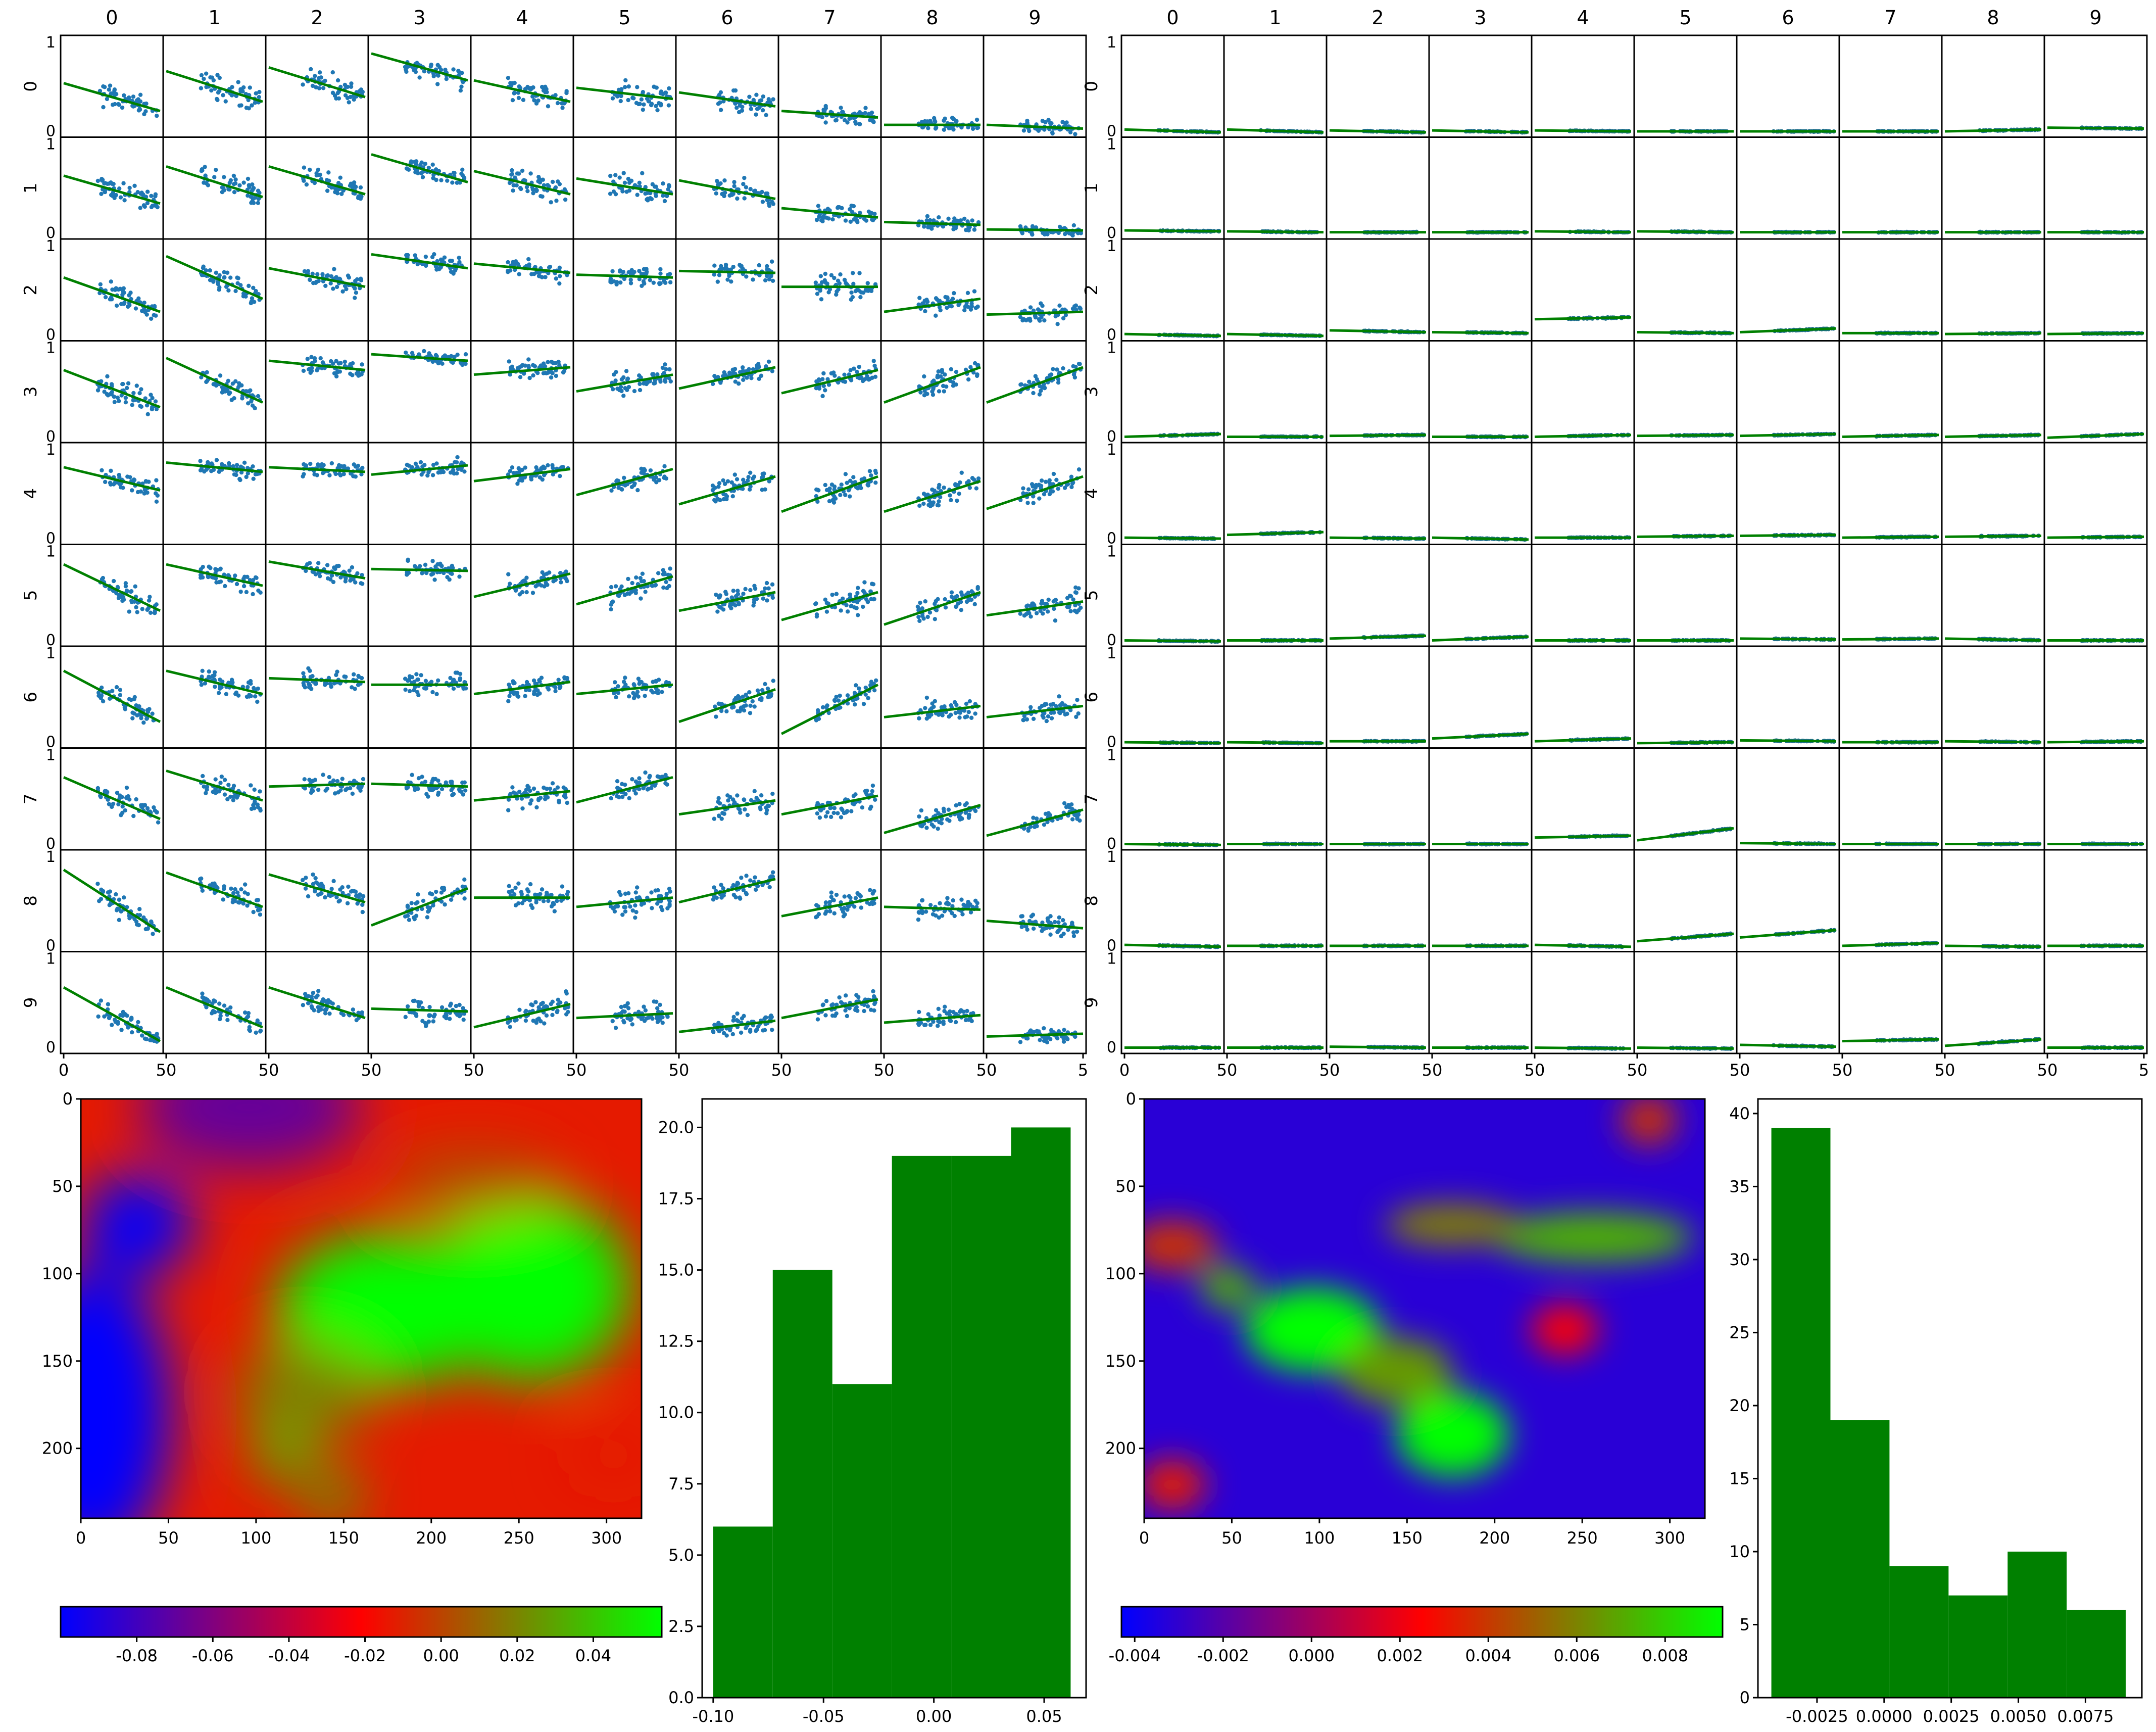 The image size is (2156, 1732). What do you see at coordinates (112, 901) in the screenshot?
I see `fit-line` at bounding box center [112, 901].